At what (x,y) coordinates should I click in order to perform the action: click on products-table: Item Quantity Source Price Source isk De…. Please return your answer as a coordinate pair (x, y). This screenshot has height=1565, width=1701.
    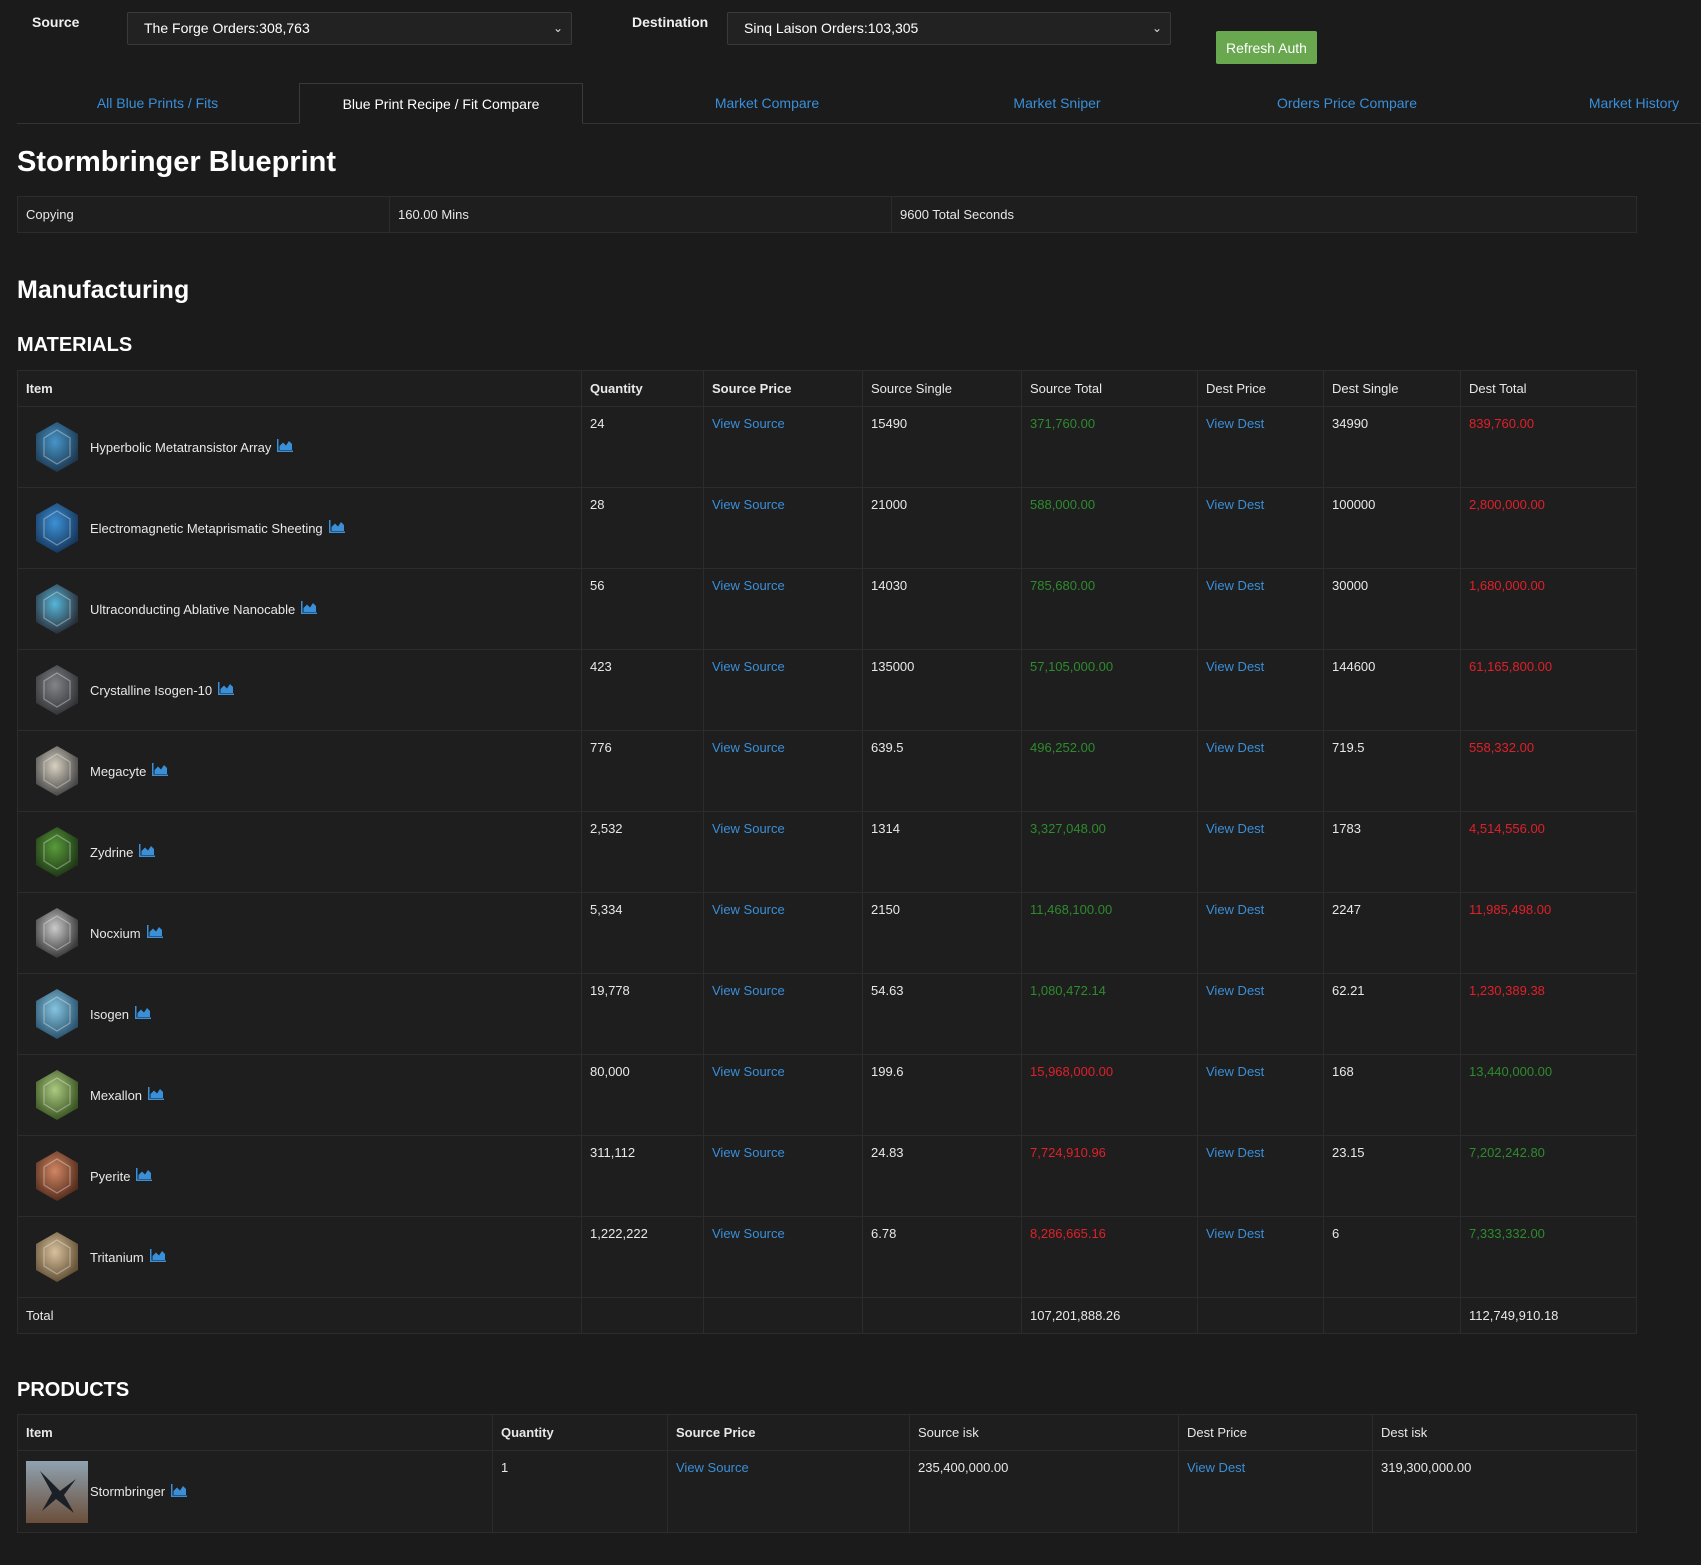
    Looking at the image, I should click on (827, 1473).